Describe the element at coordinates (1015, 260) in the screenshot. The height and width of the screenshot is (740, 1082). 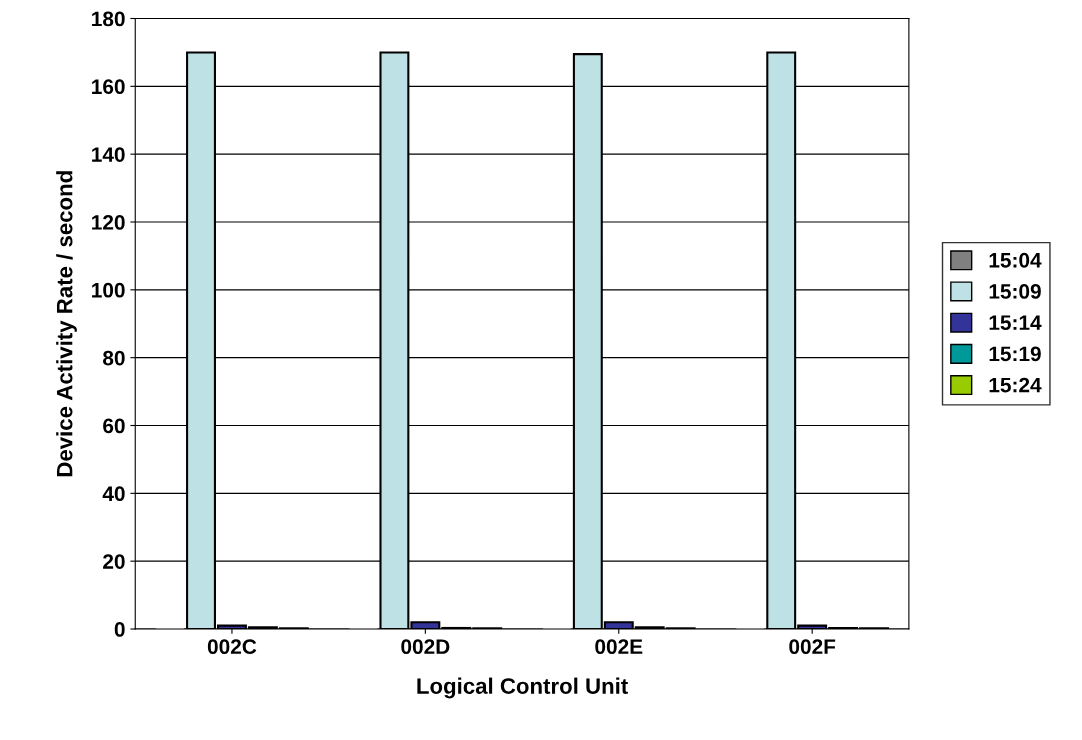
I see `legend-label: 15:04` at that location.